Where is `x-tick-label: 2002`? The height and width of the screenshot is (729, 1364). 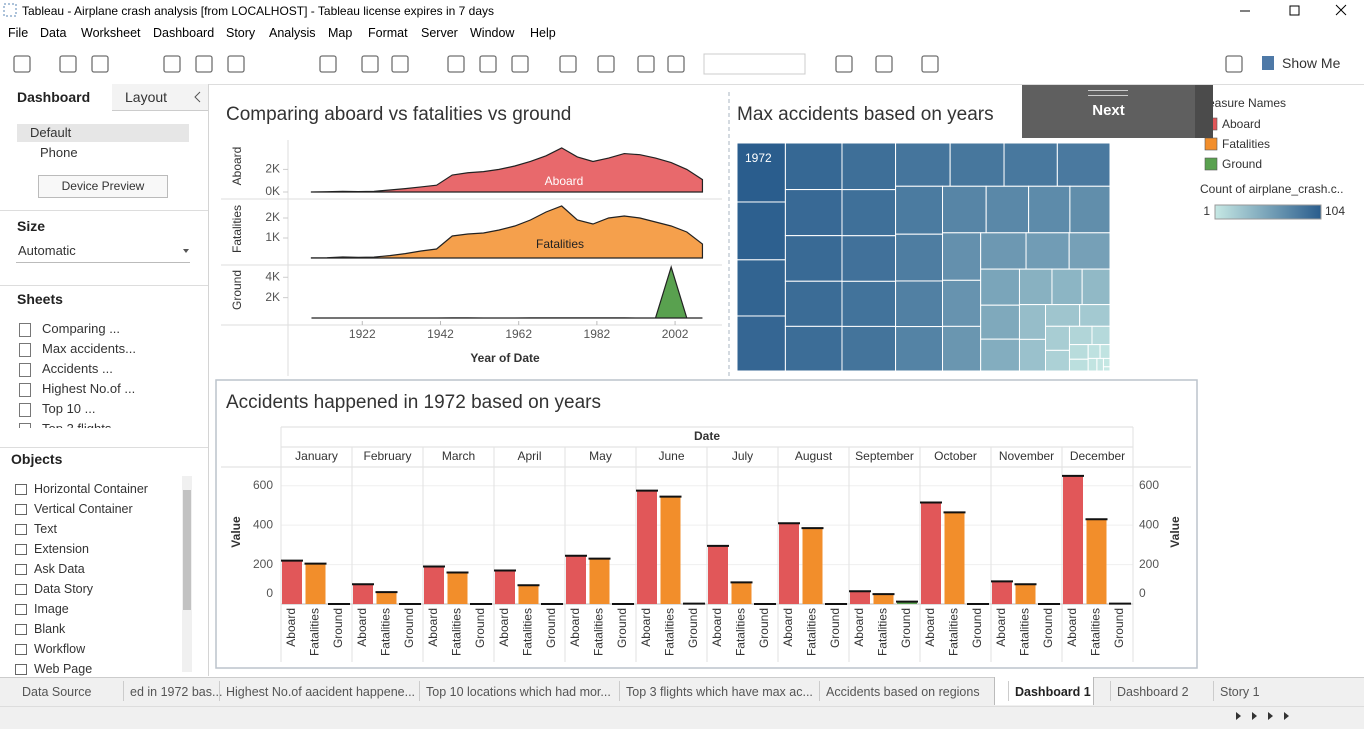 x-tick-label: 2002 is located at coordinates (675, 334).